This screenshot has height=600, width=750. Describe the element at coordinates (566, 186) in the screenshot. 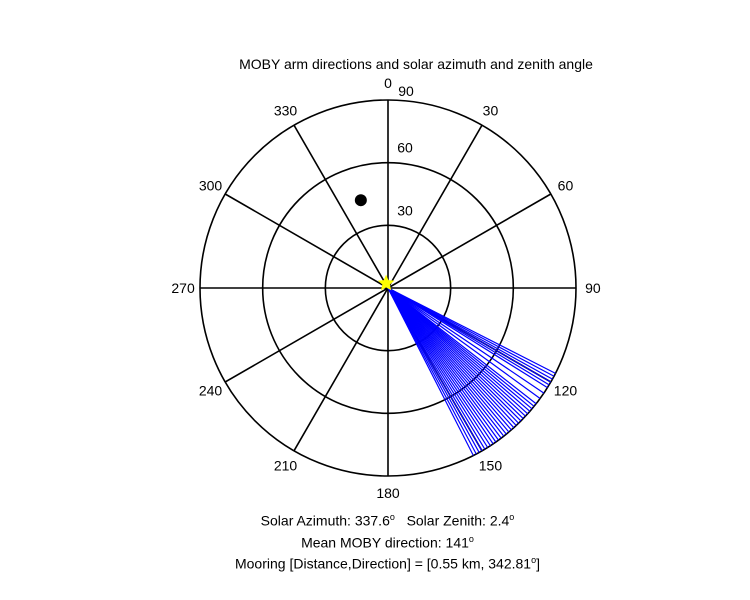

I see `angle-tick-label: 60` at that location.